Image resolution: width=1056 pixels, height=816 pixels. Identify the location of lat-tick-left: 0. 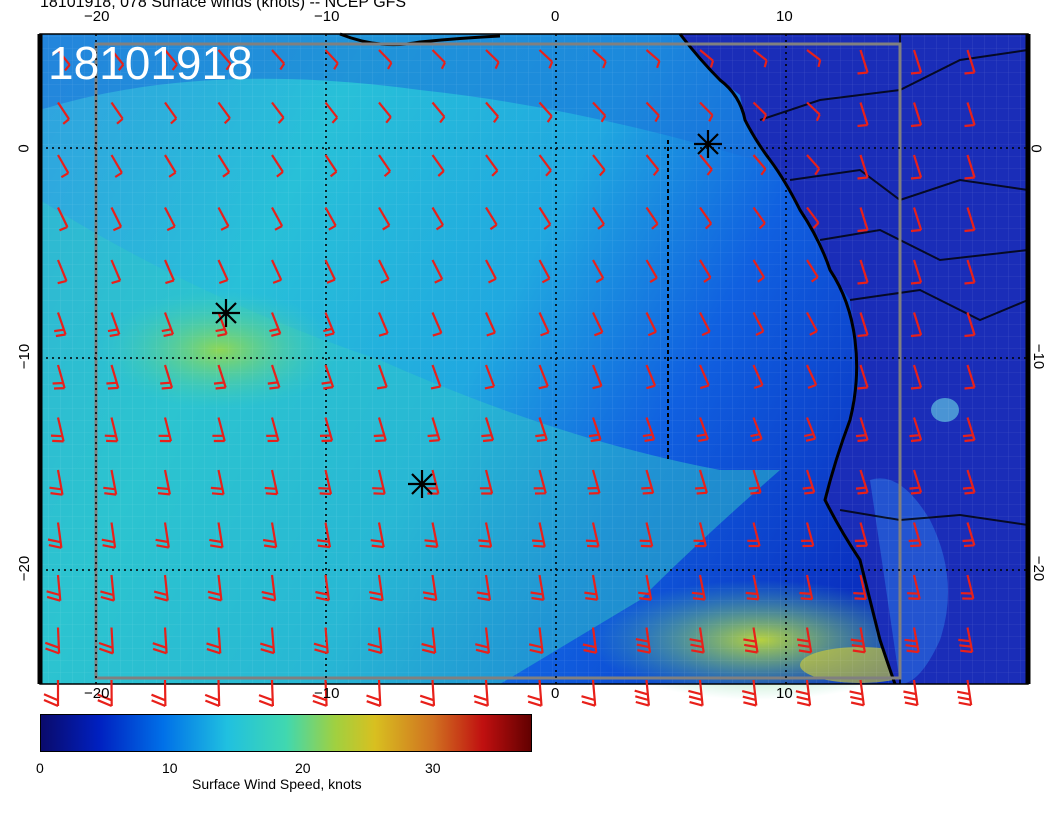
(24, 148).